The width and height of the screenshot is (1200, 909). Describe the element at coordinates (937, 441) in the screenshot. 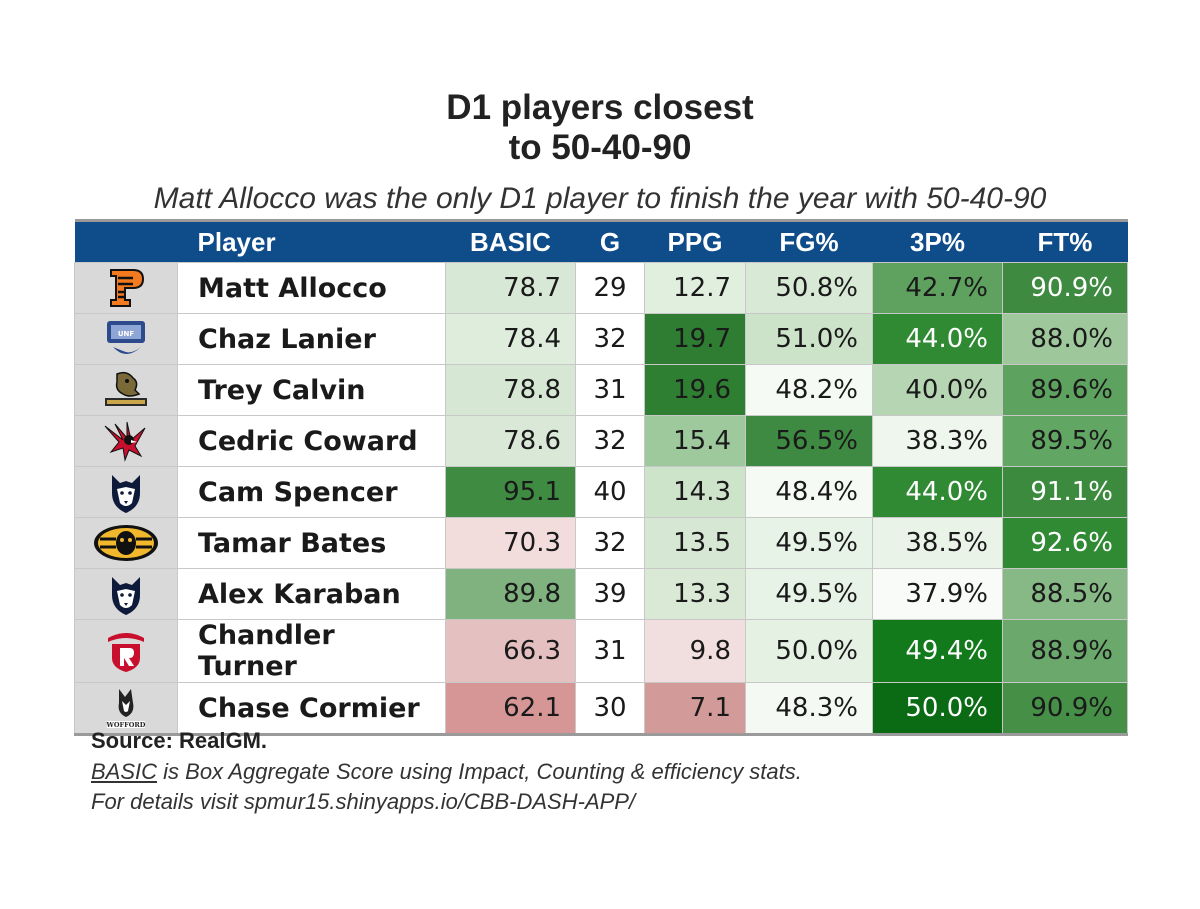

I see `3p-pct-cell: 38.3%` at that location.